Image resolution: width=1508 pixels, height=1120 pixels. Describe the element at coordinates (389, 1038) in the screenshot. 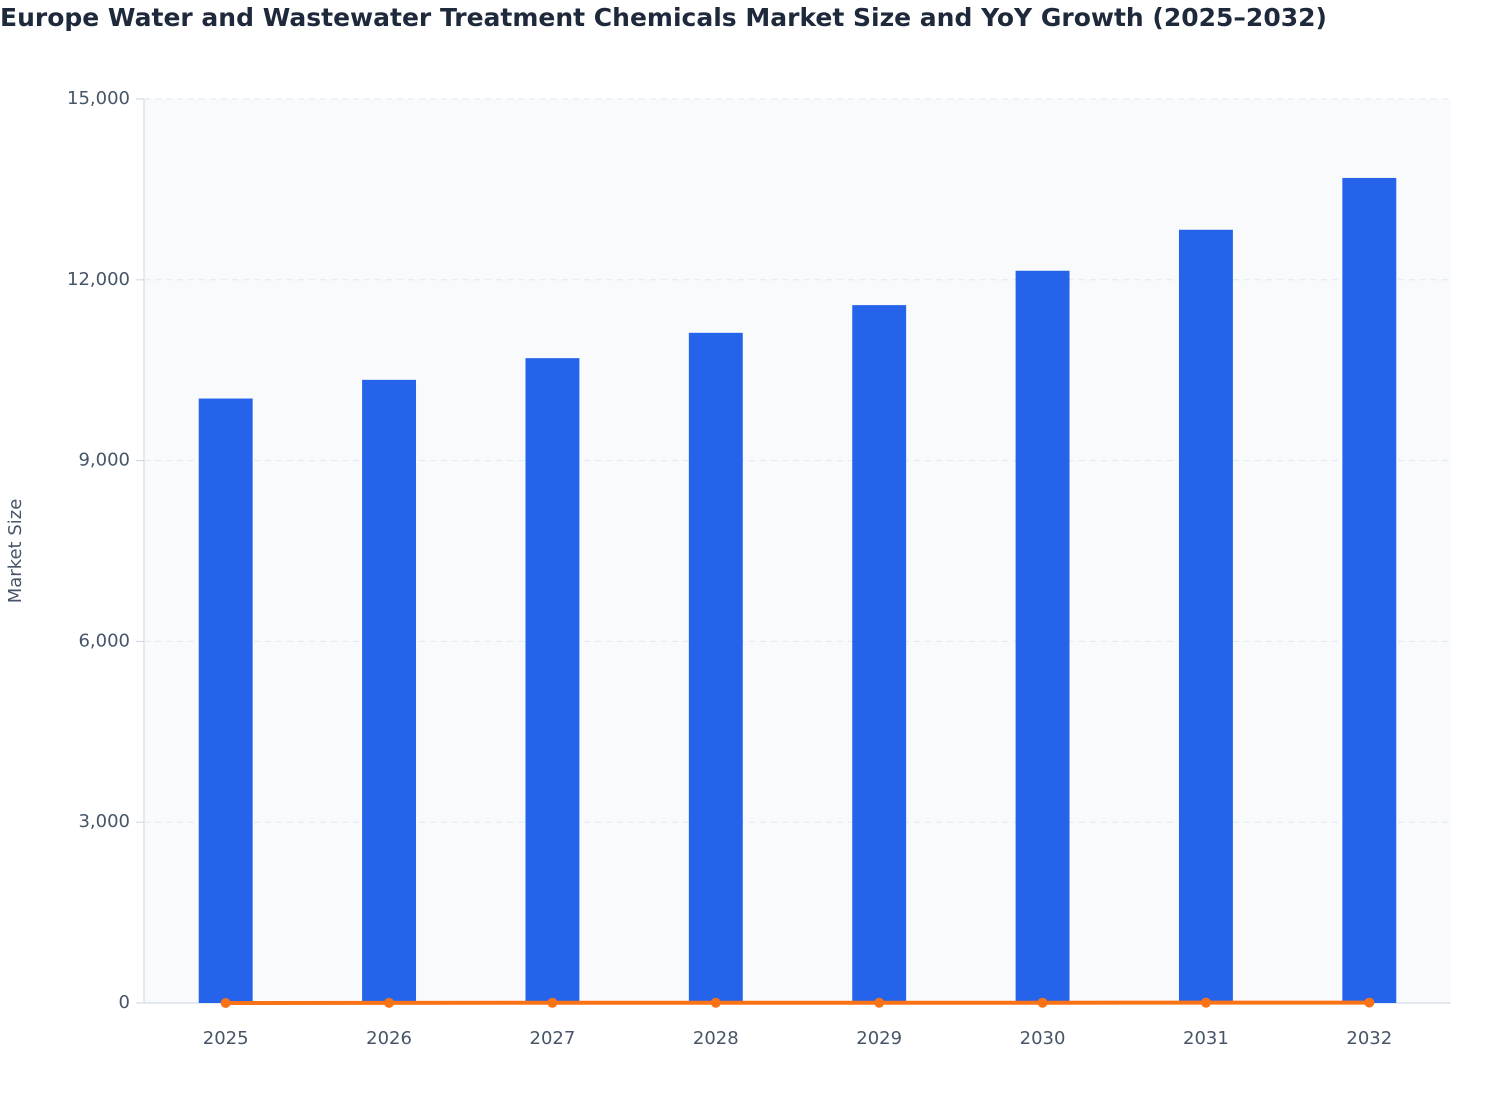

I see `x-tick-label: 2026` at that location.